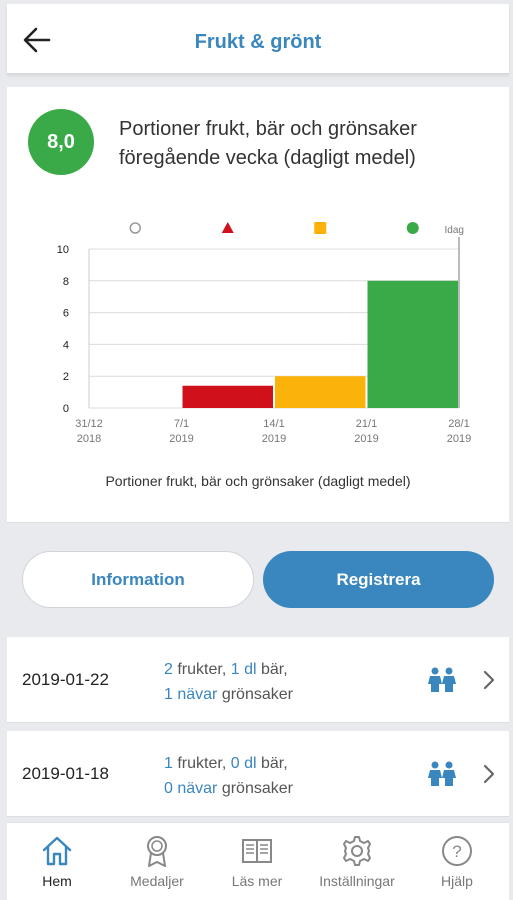  What do you see at coordinates (257, 851) in the screenshot?
I see `book-icon` at bounding box center [257, 851].